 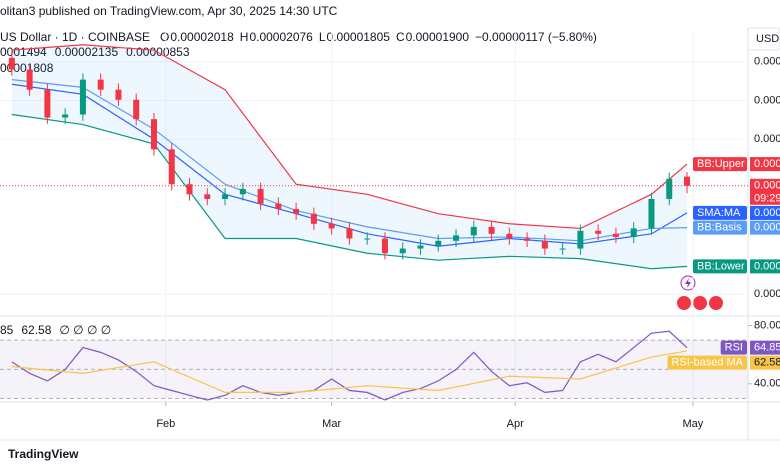 What do you see at coordinates (359, 37) in the screenshot?
I see `legend-text: 0.00001805` at bounding box center [359, 37].